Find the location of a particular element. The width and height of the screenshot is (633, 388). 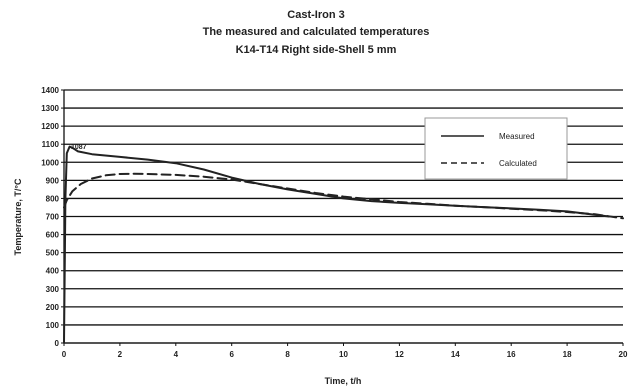

x-tick-label: 4 is located at coordinates (176, 354).